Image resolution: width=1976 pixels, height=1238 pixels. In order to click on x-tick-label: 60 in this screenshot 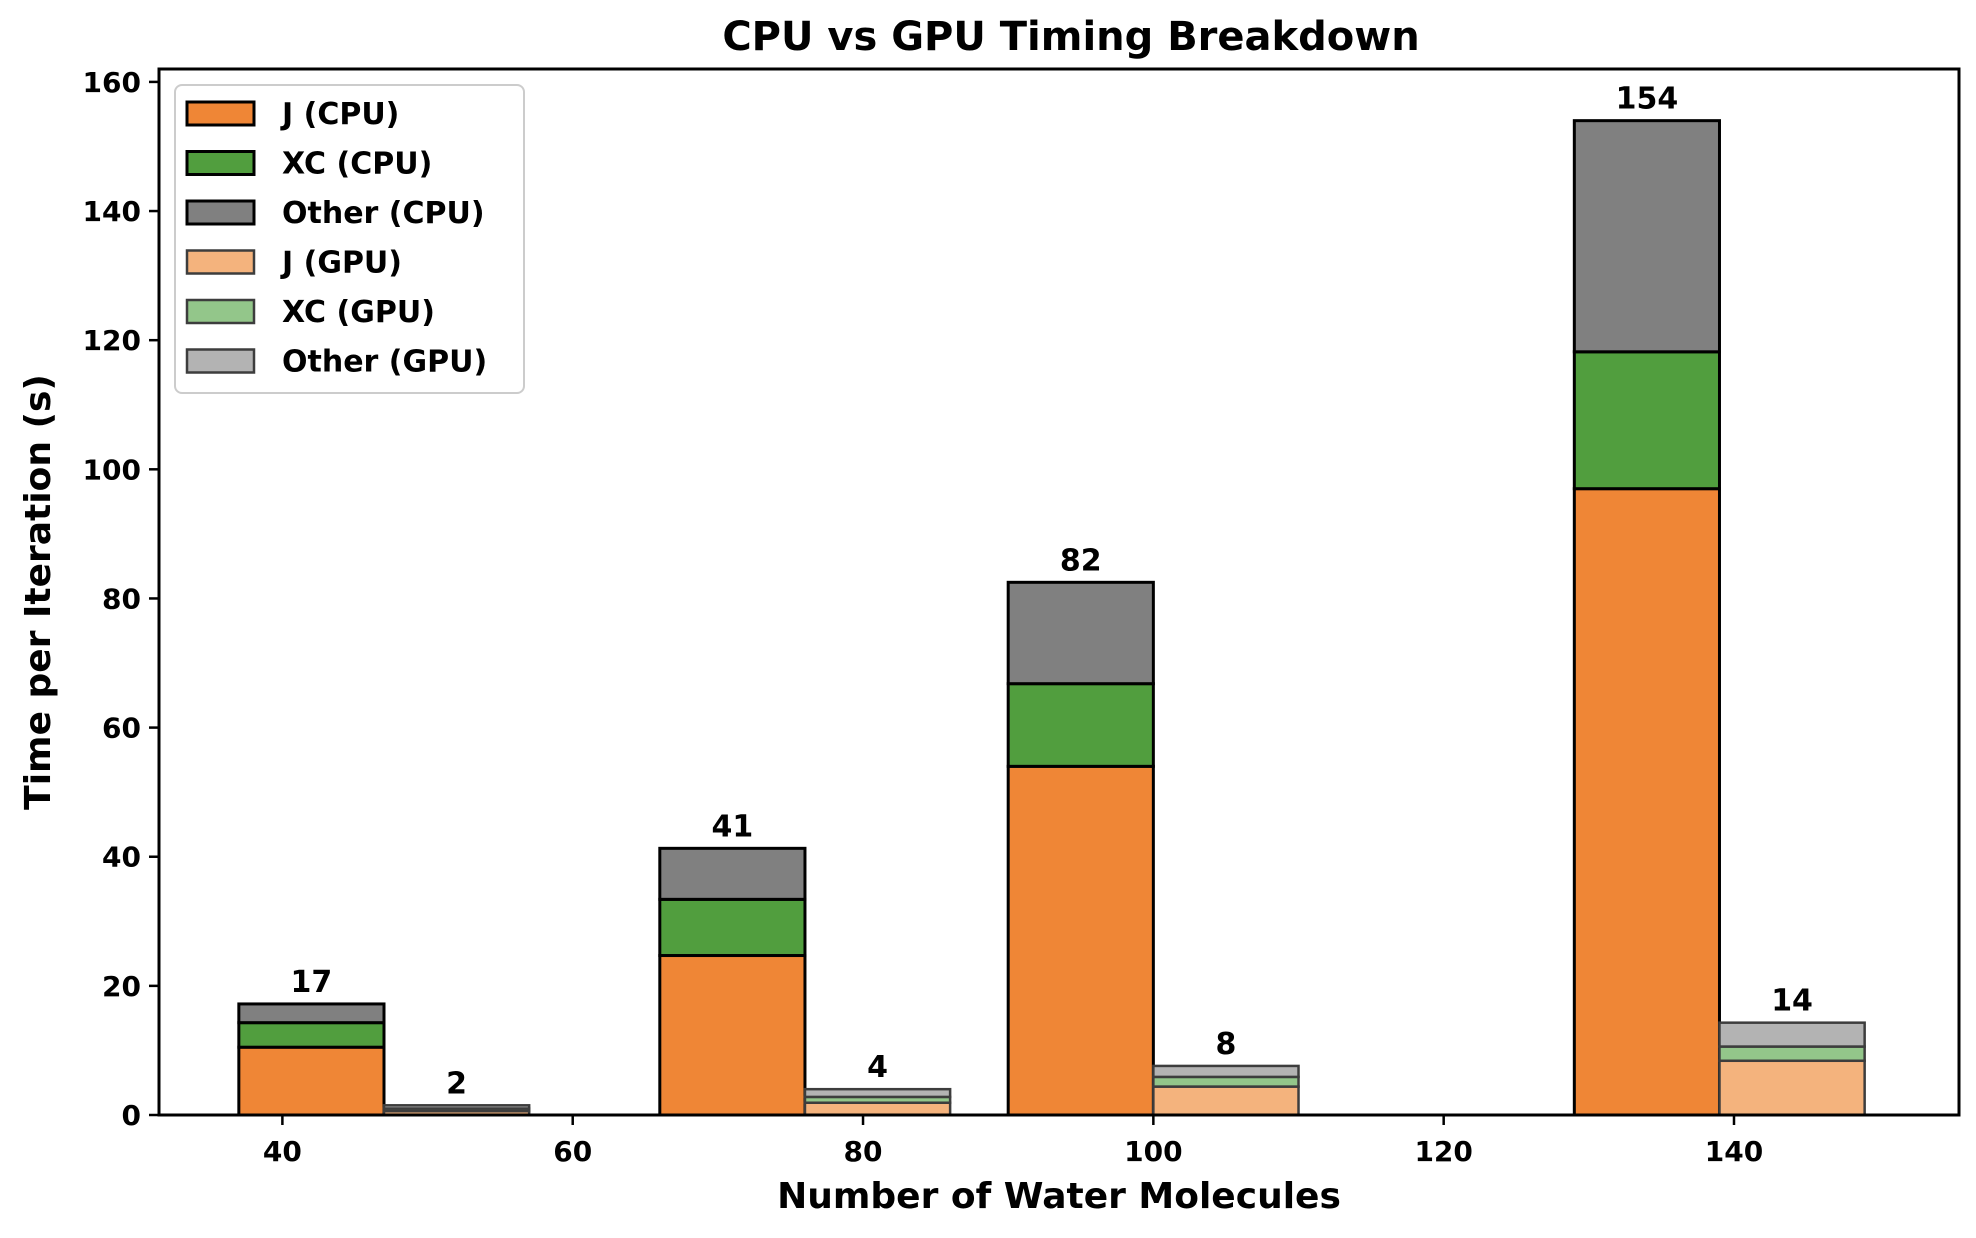, I will do `click(572, 1151)`.